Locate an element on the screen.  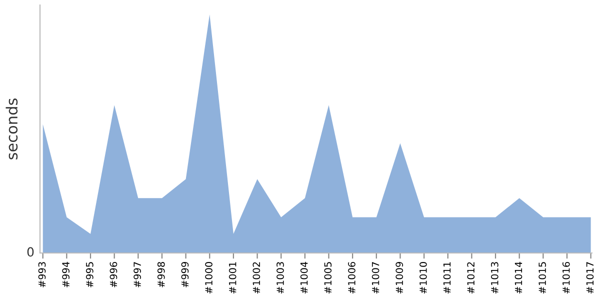
x-tick-label: #995 is located at coordinates (90, 275).